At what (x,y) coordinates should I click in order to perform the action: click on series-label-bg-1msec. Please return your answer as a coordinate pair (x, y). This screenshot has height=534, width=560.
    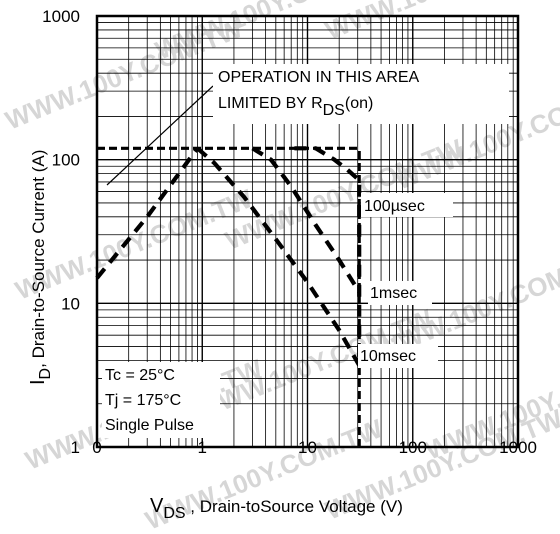
    Looking at the image, I should click on (400, 293).